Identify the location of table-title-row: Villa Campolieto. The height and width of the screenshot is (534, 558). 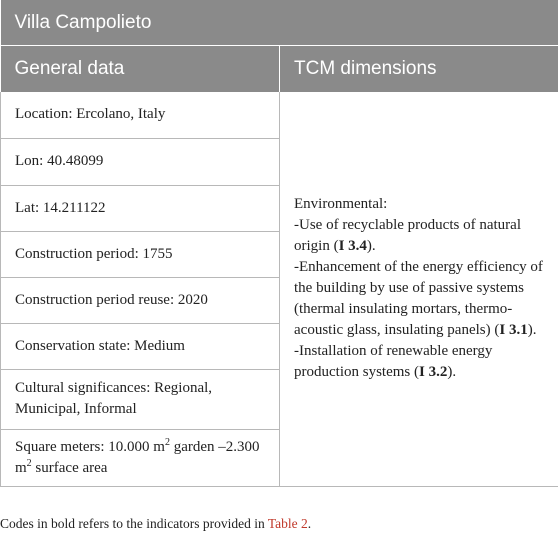
(279, 23).